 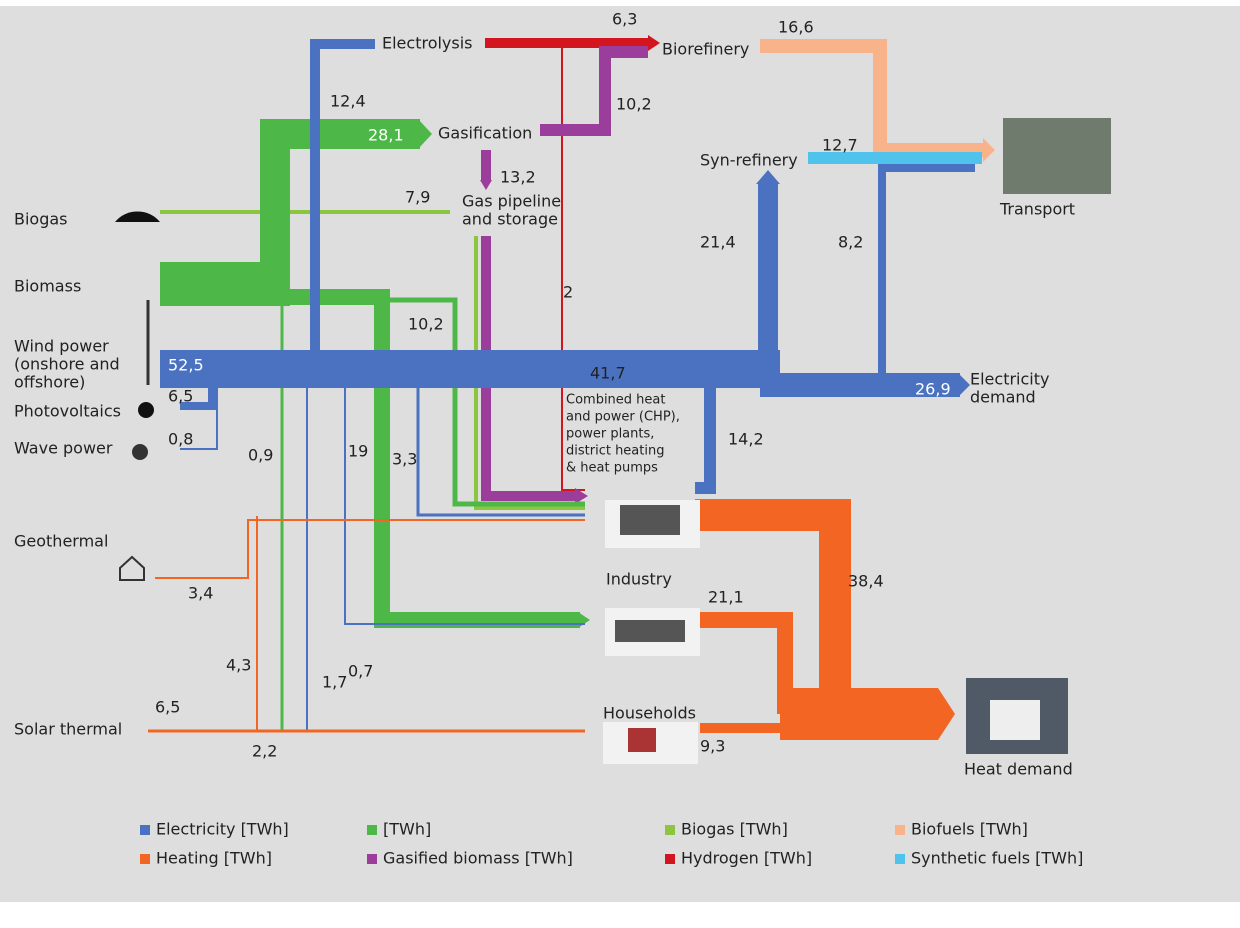 What do you see at coordinates (615, 400) in the screenshot?
I see `node-label: Combined heat` at bounding box center [615, 400].